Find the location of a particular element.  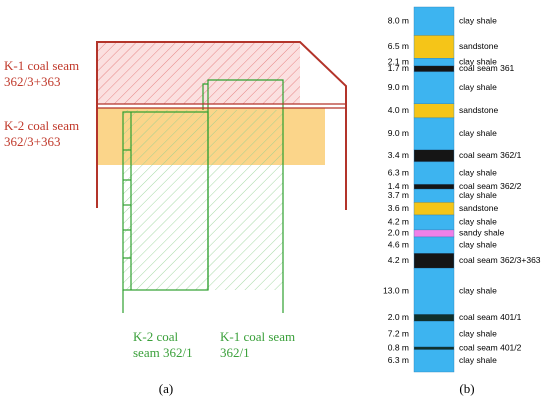

thickness-label: 8.0 m is located at coordinates (398, 20).